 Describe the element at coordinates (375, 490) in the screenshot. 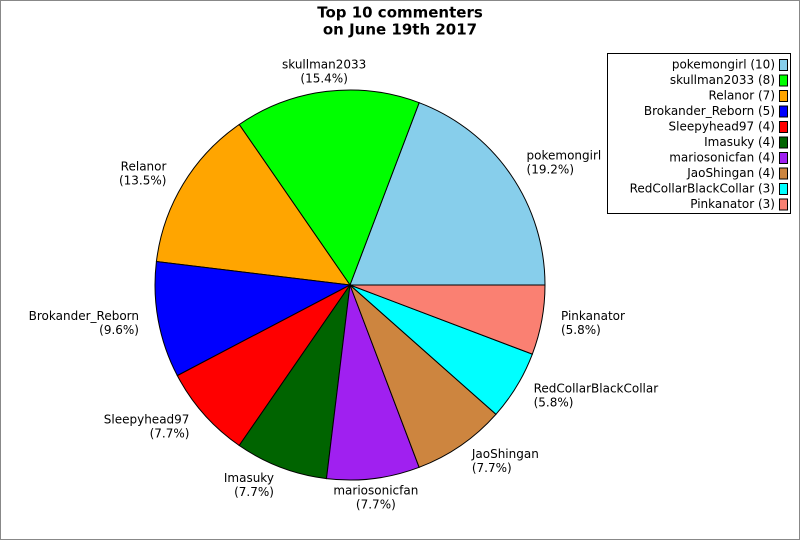

I see `slice-label: mariosonicfan` at that location.